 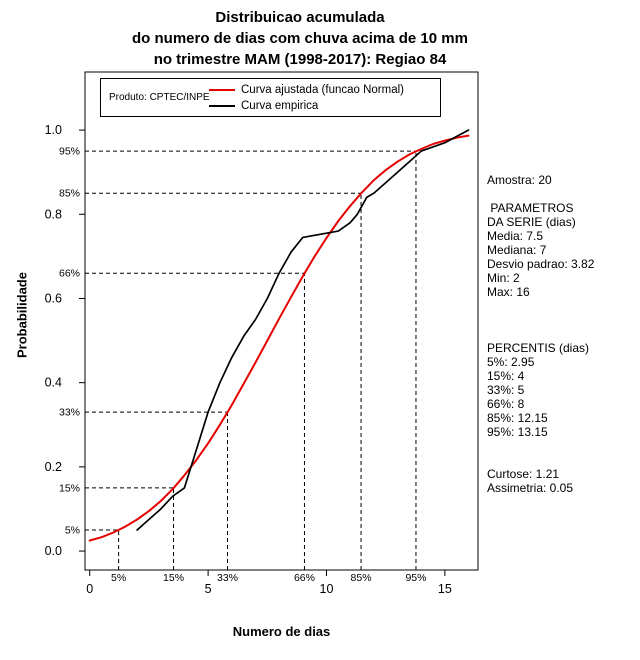 I want to click on x-tick-label: 0, so click(x=89, y=589).